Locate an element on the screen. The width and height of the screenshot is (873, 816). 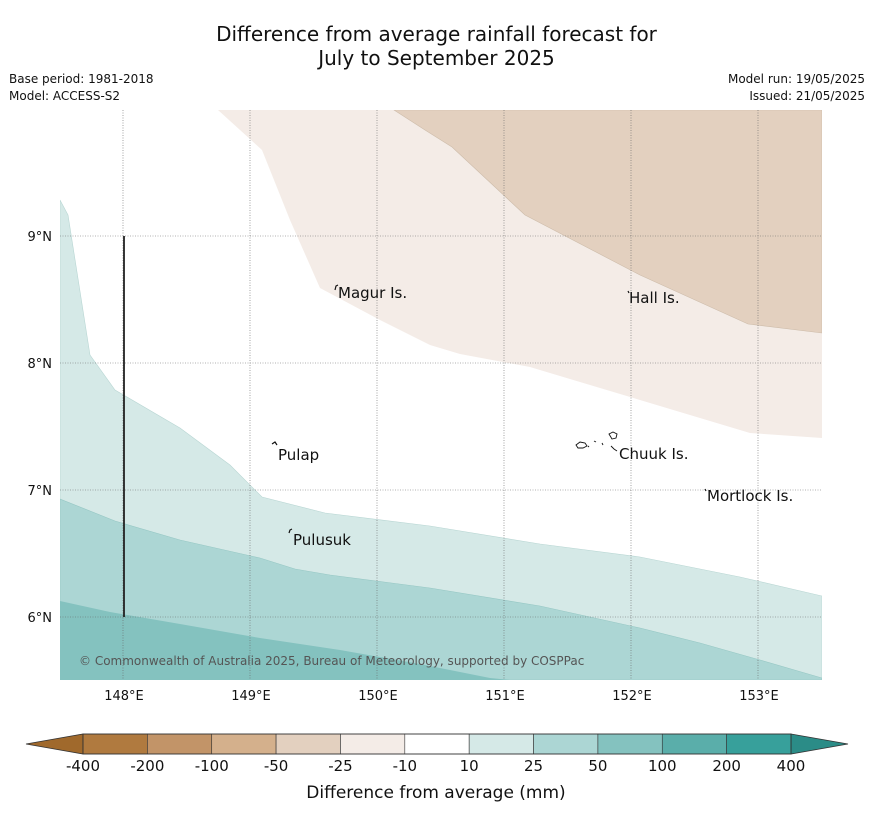
lat-label-9n: 9°N is located at coordinates (40, 237).